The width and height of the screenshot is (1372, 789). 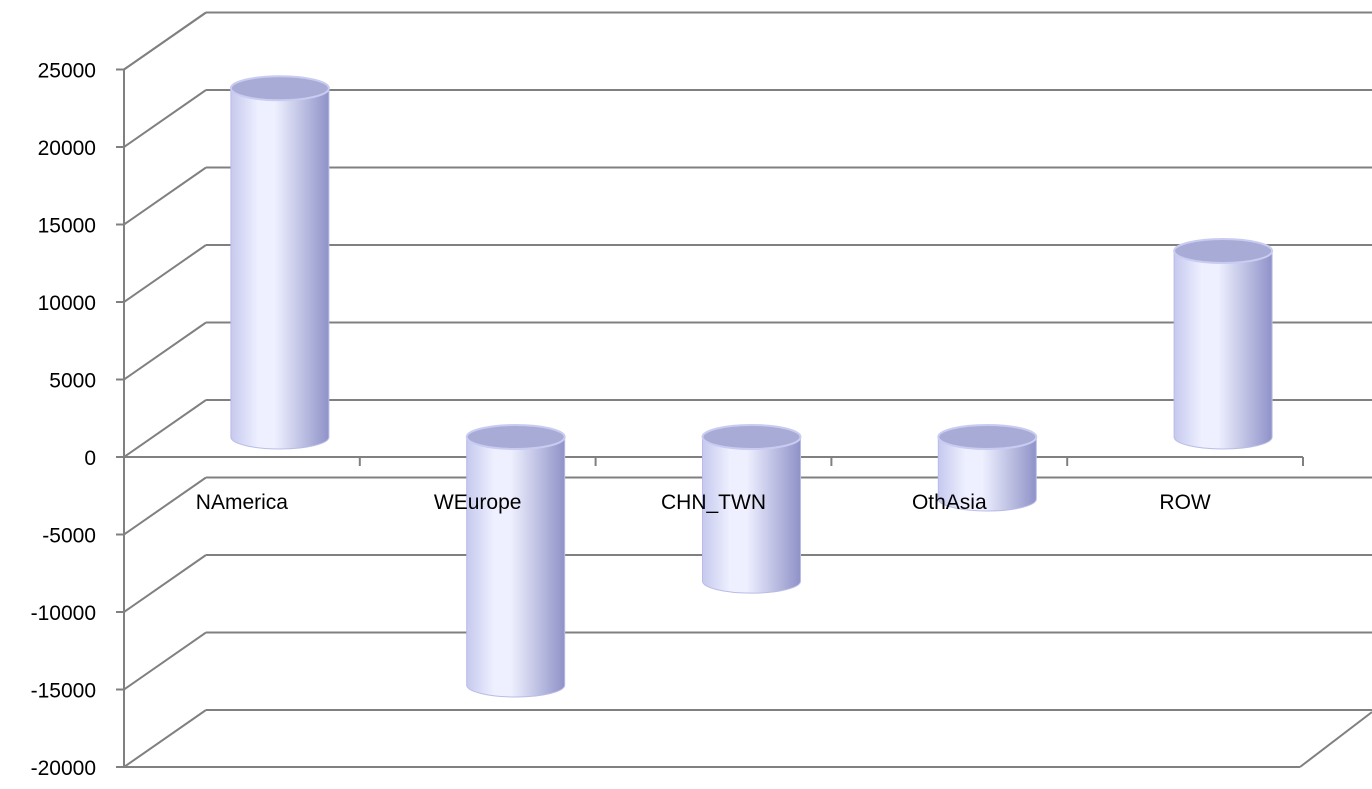 I want to click on bar-OthAsia, so click(x=987, y=468).